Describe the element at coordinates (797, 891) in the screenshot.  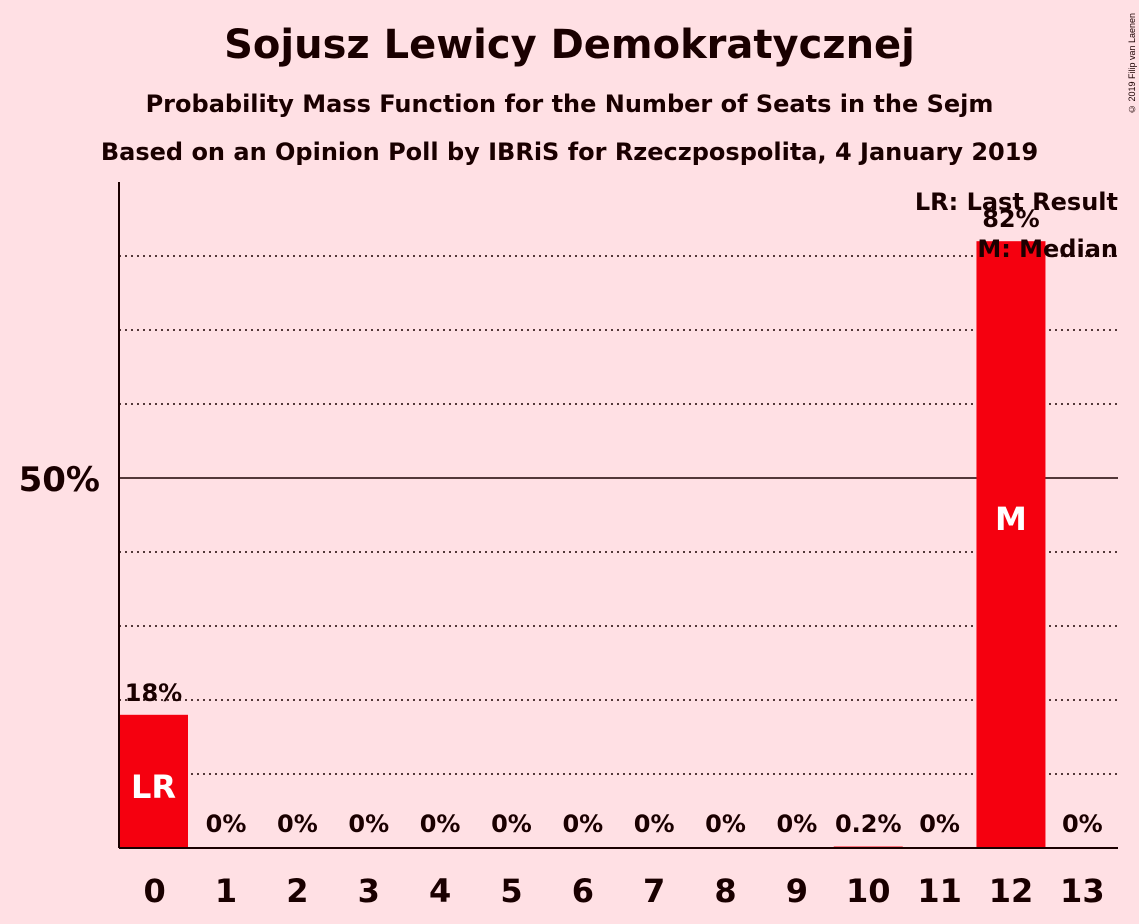
I see `x-tick-label: 9` at that location.